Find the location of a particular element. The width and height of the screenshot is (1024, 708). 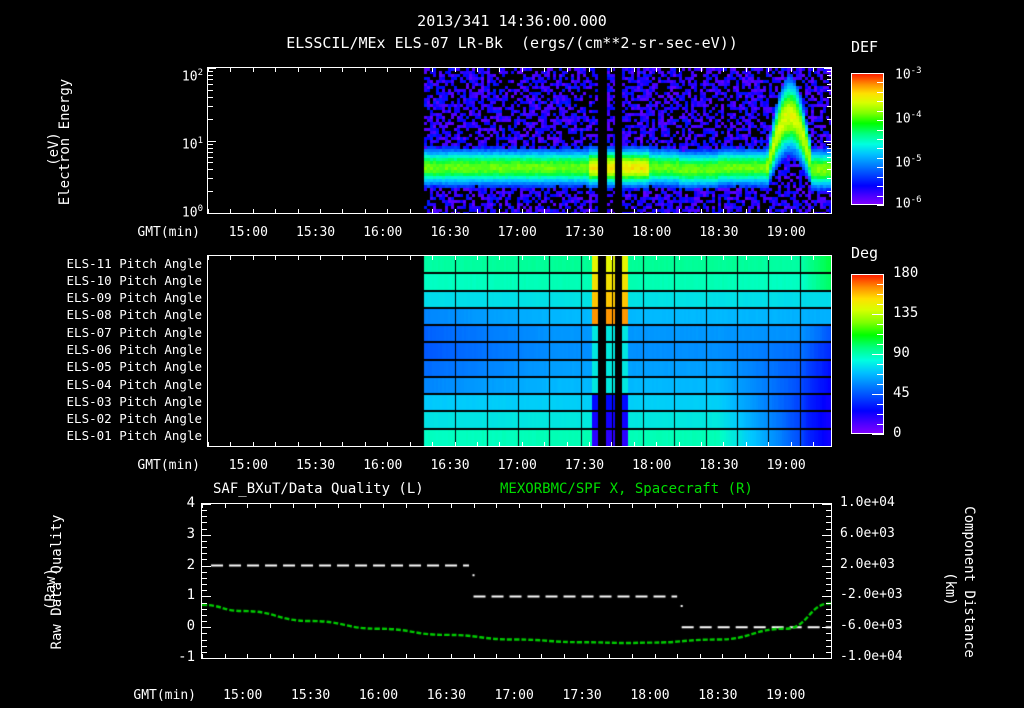

gmt-label-bot: GMT(min) is located at coordinates (164, 695).